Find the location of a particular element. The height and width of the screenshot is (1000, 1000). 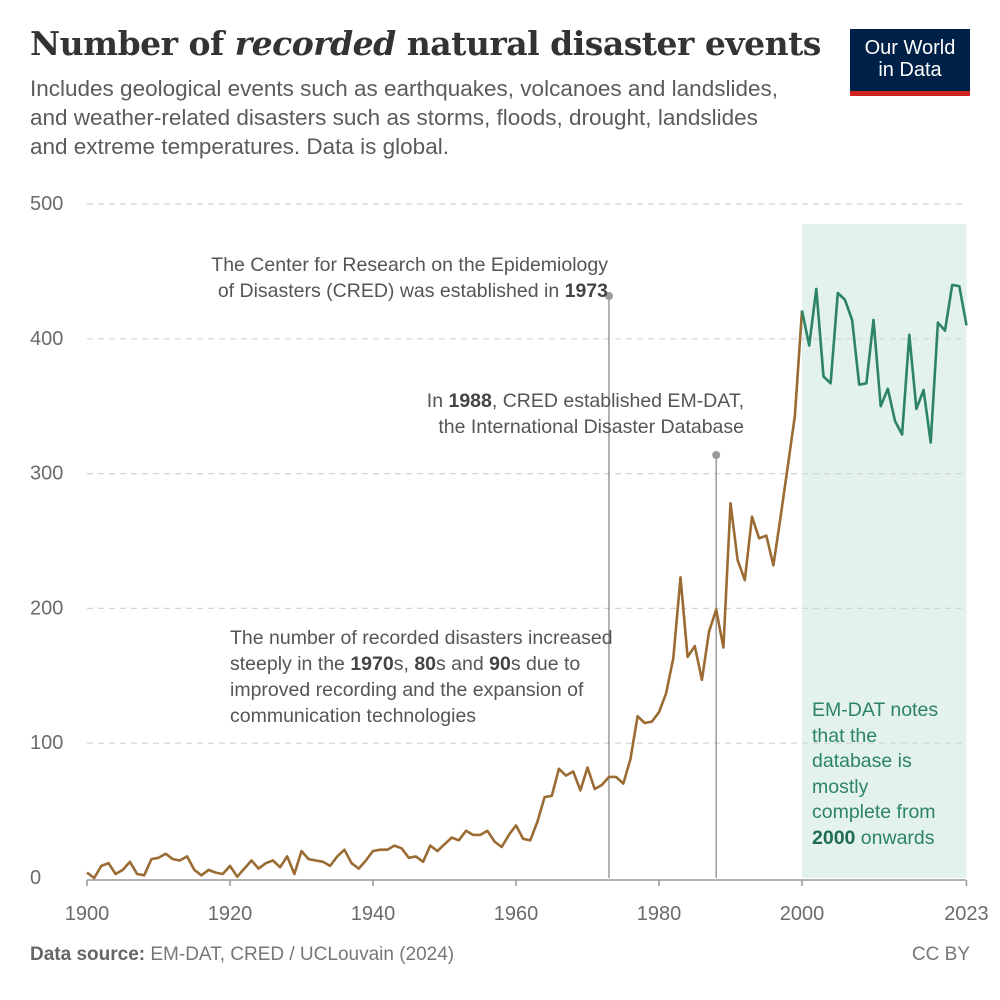

annotation-text: steeply in the is located at coordinates (290, 664).